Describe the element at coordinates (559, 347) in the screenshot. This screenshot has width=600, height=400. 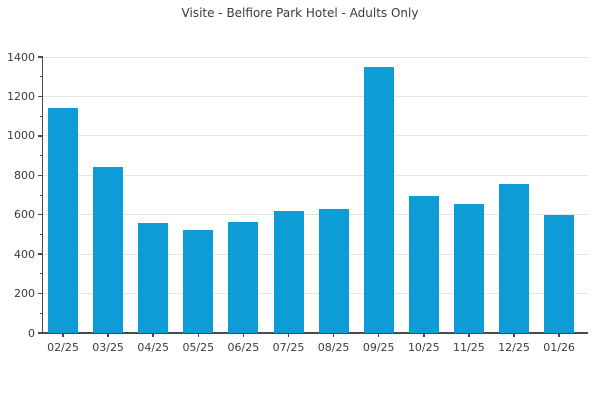
I see `x-tick-label: 01/26` at that location.